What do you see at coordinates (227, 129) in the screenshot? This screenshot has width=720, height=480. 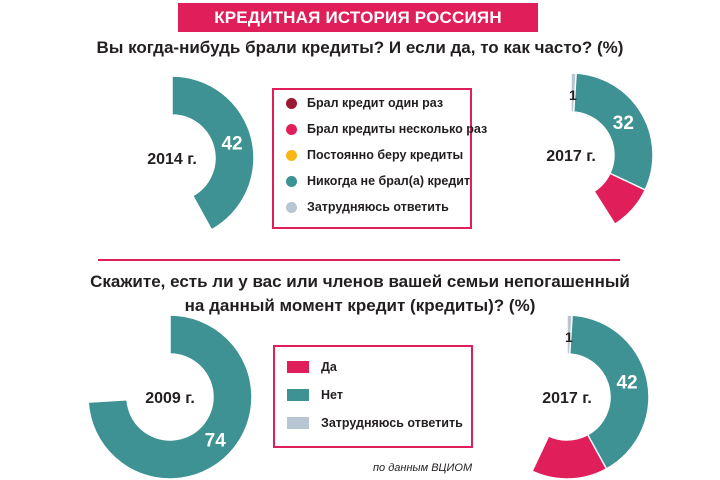 I see `slice-label-1: 34` at bounding box center [227, 129].